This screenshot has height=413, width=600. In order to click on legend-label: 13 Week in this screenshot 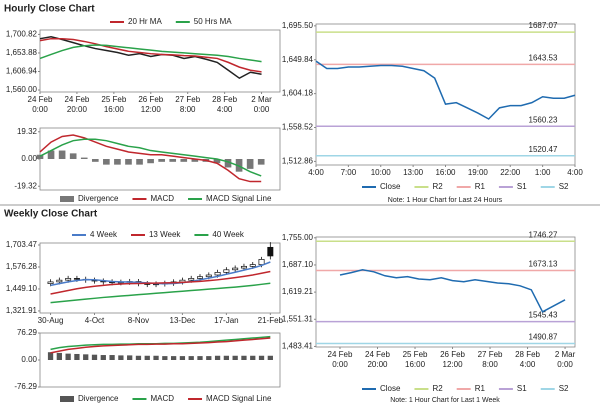, I will do `click(165, 234)`.